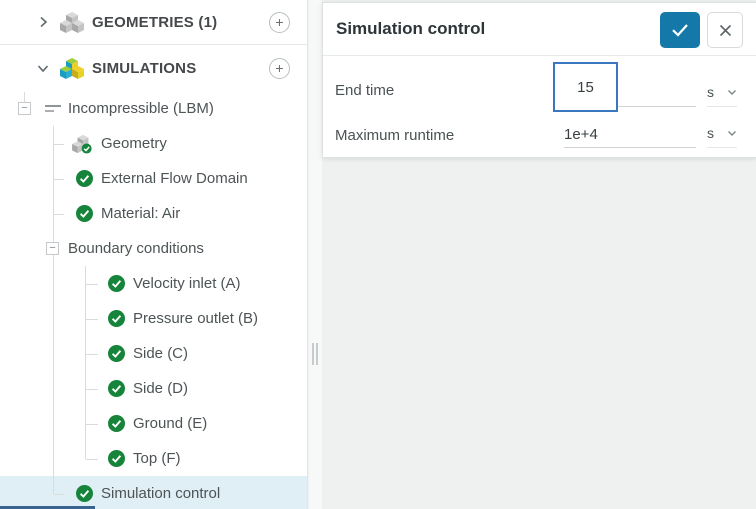  I want to click on close-button, so click(725, 30).